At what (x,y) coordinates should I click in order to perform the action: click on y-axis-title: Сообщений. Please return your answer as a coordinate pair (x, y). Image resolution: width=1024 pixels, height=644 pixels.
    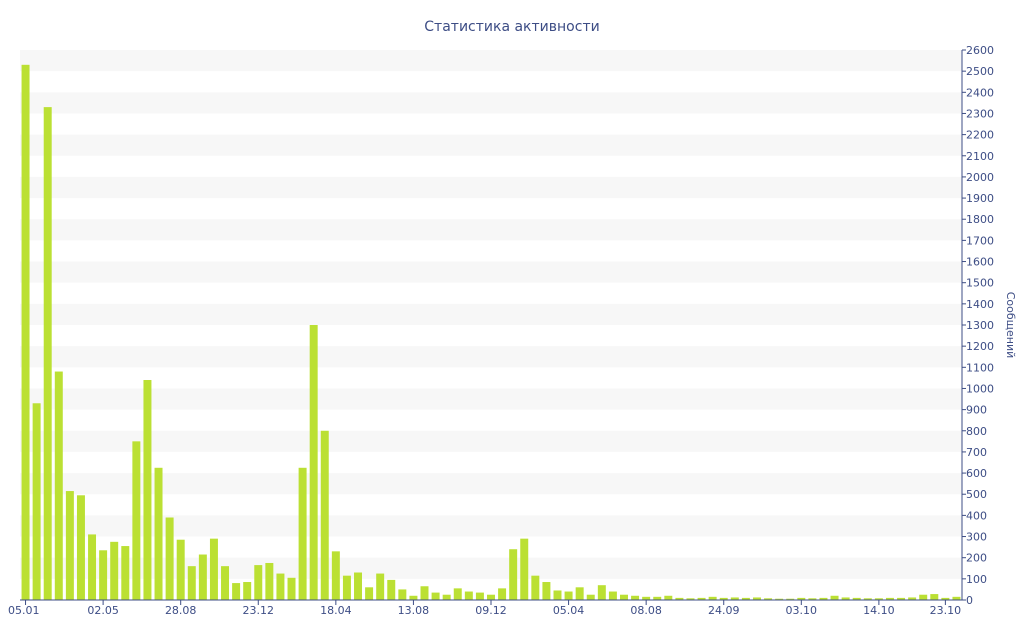
    Looking at the image, I should click on (1010, 325).